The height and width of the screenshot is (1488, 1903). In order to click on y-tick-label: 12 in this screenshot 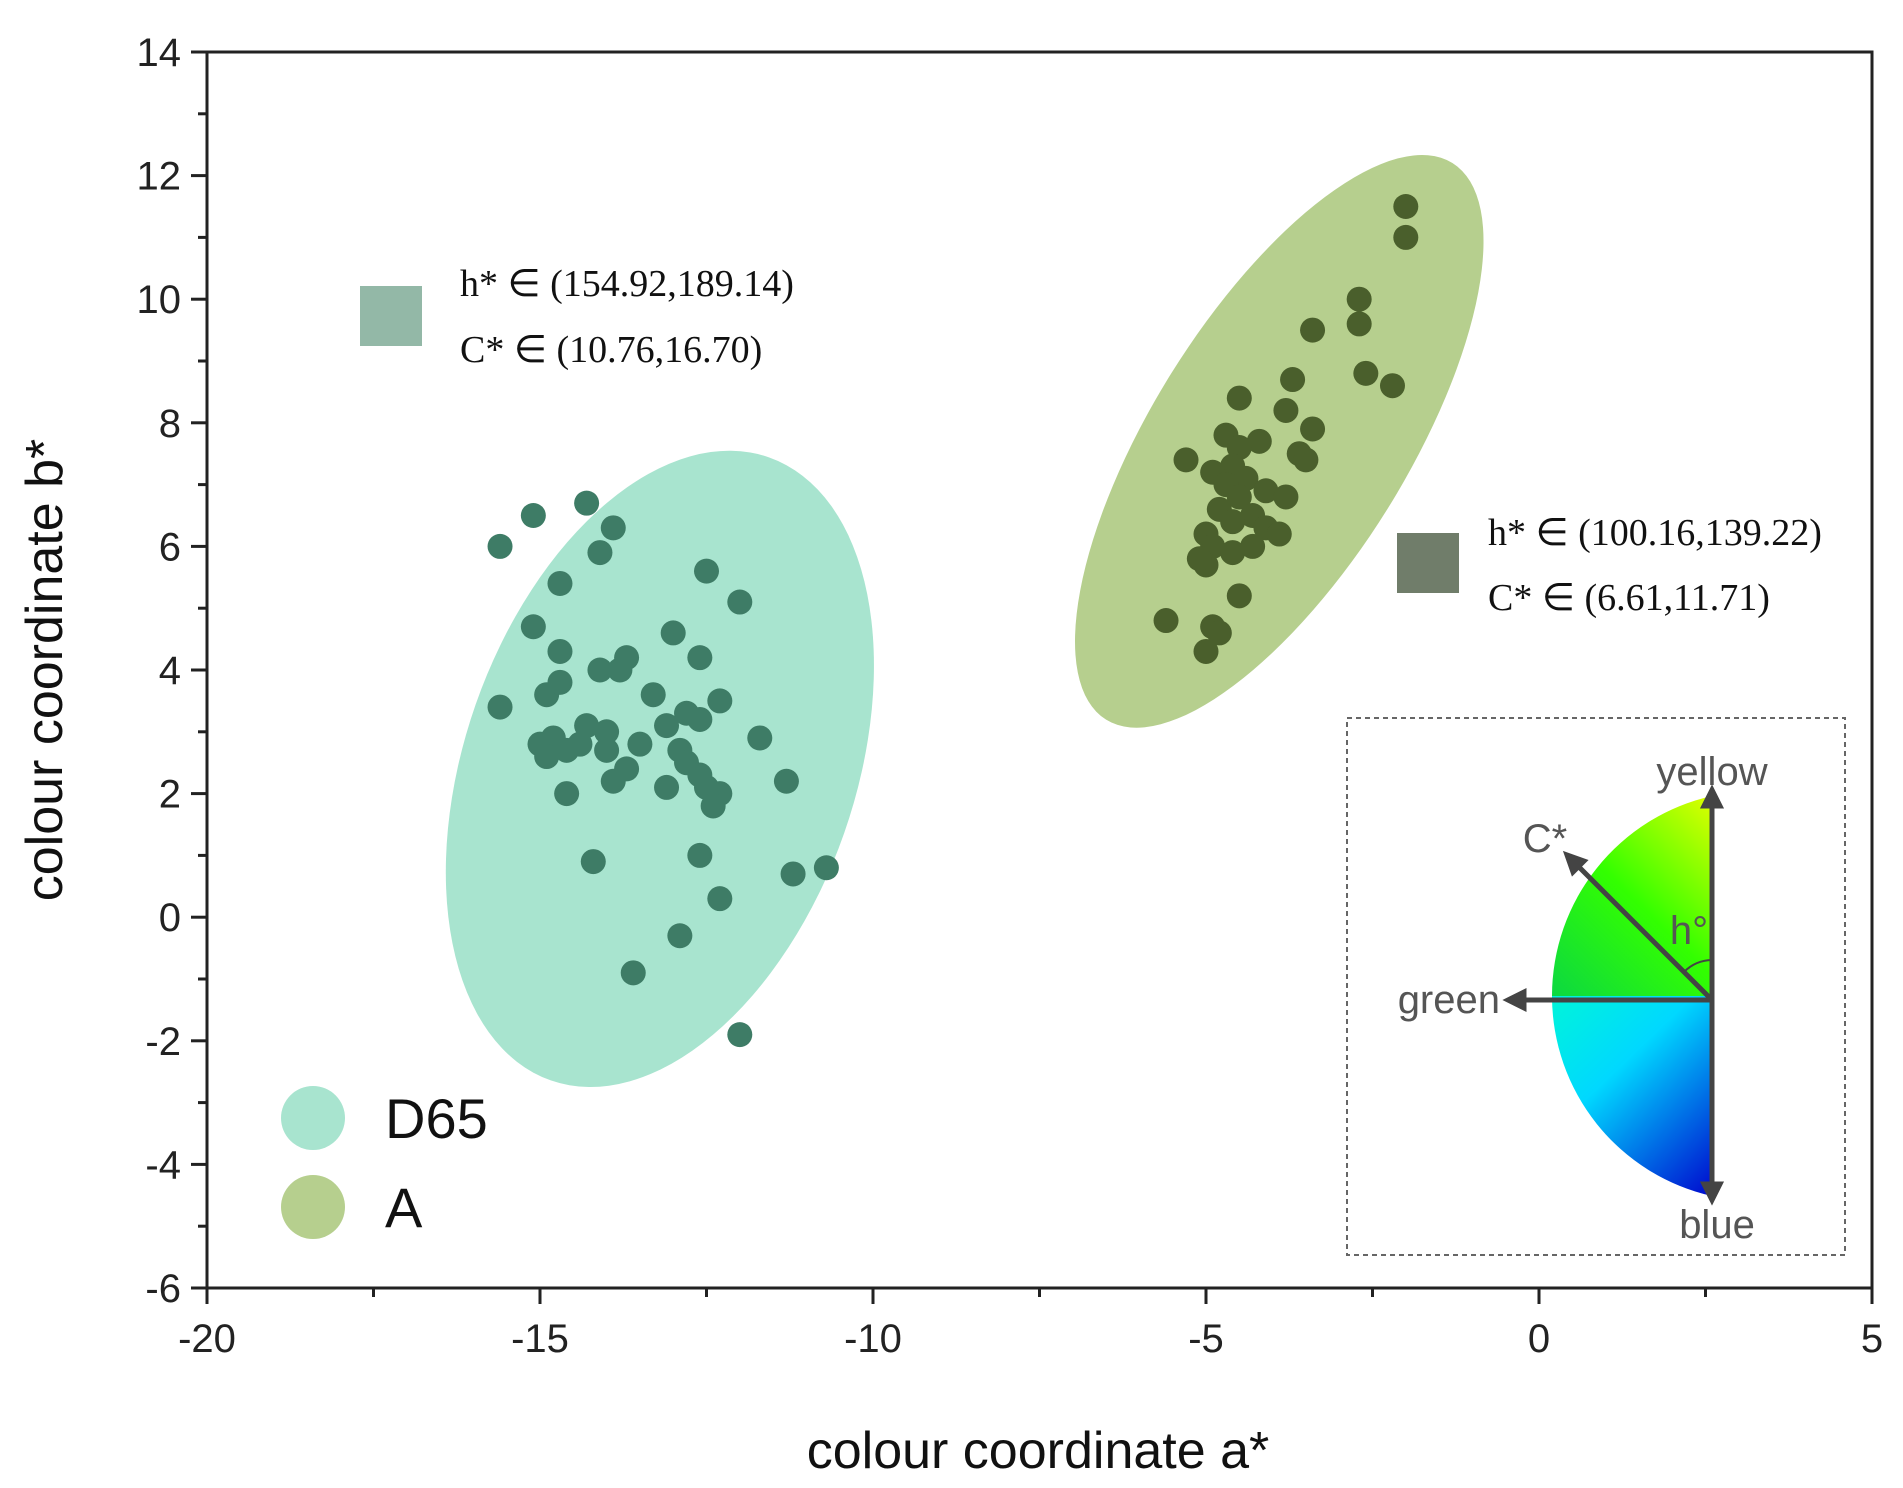, I will do `click(159, 177)`.